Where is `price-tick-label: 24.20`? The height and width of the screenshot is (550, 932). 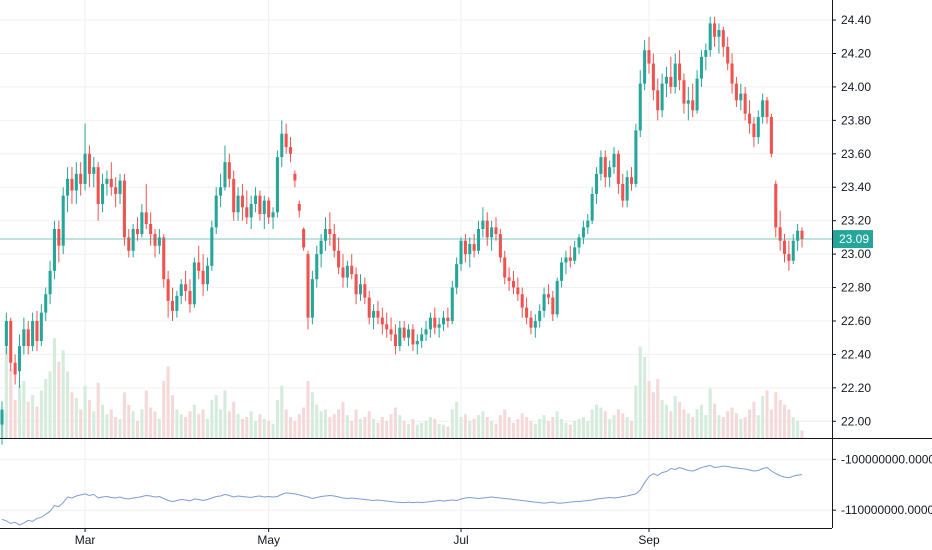 price-tick-label: 24.20 is located at coordinates (856, 53).